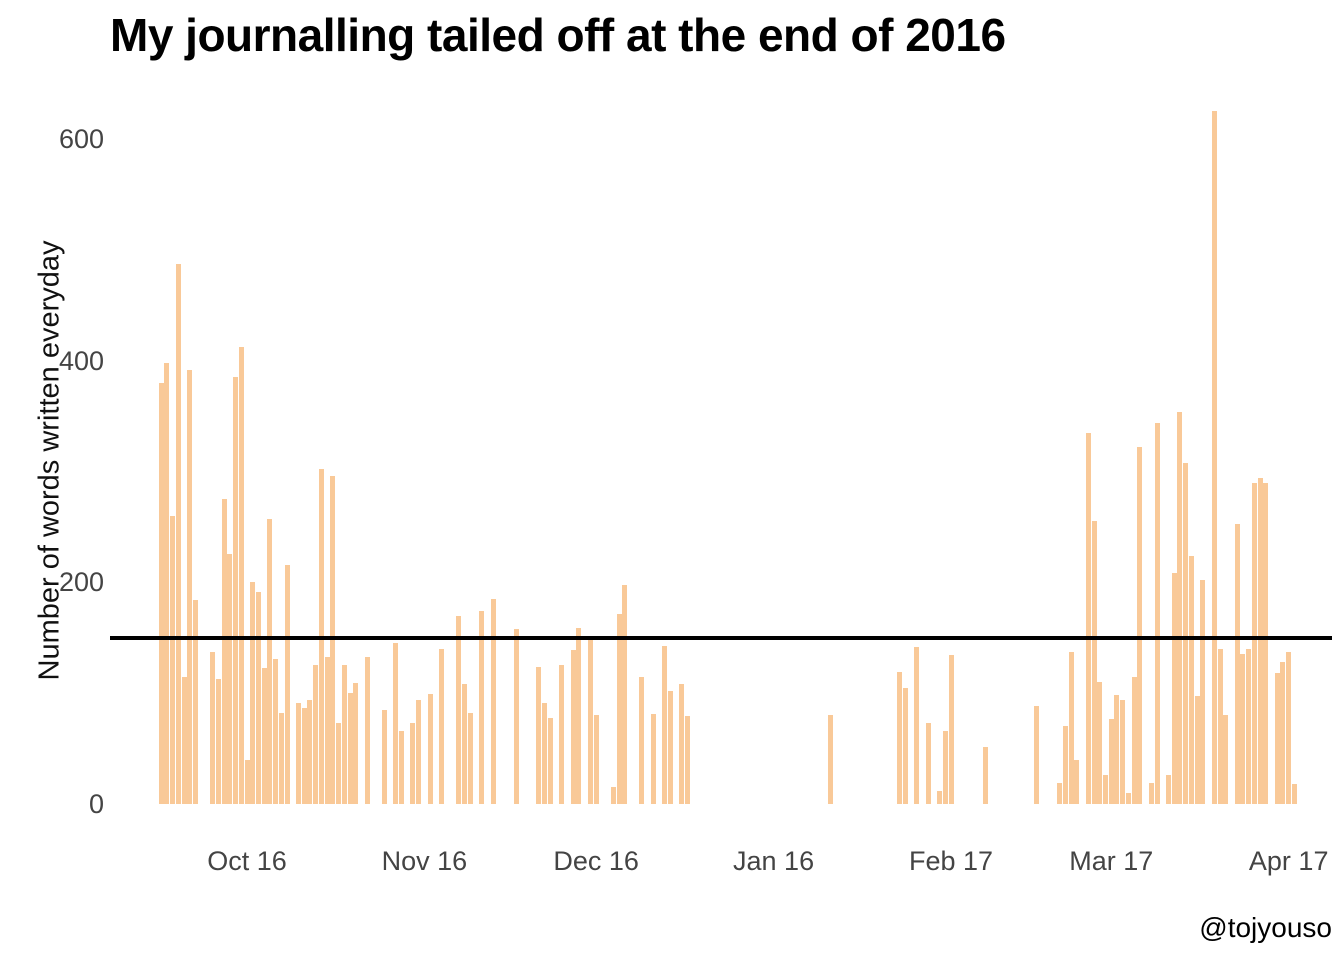  What do you see at coordinates (247, 861) in the screenshot?
I see `x-axis-tick-label: Oct 16` at bounding box center [247, 861].